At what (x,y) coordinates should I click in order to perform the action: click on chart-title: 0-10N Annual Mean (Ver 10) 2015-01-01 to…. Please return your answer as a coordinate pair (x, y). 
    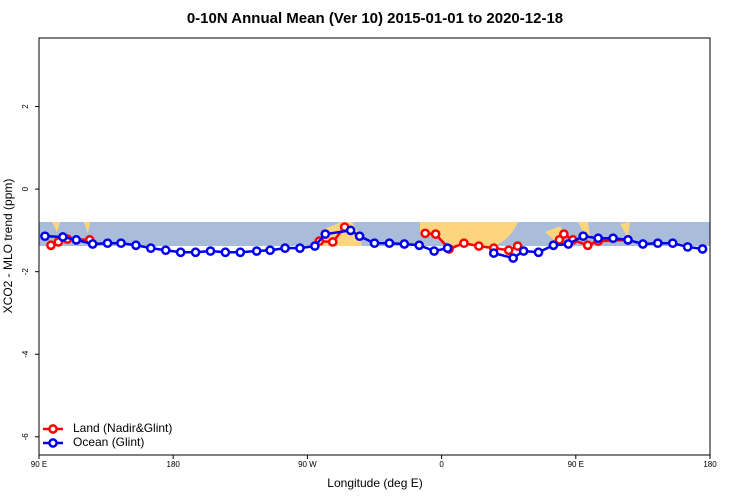
    Looking at the image, I should click on (375, 18).